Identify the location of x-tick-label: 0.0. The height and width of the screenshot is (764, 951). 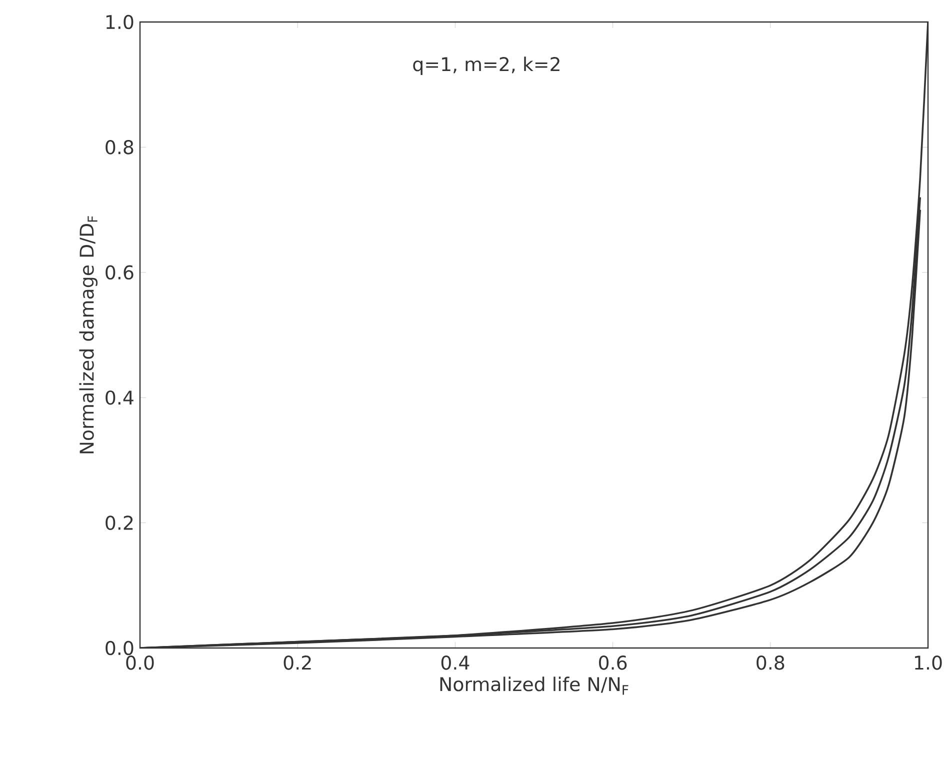
(140, 663).